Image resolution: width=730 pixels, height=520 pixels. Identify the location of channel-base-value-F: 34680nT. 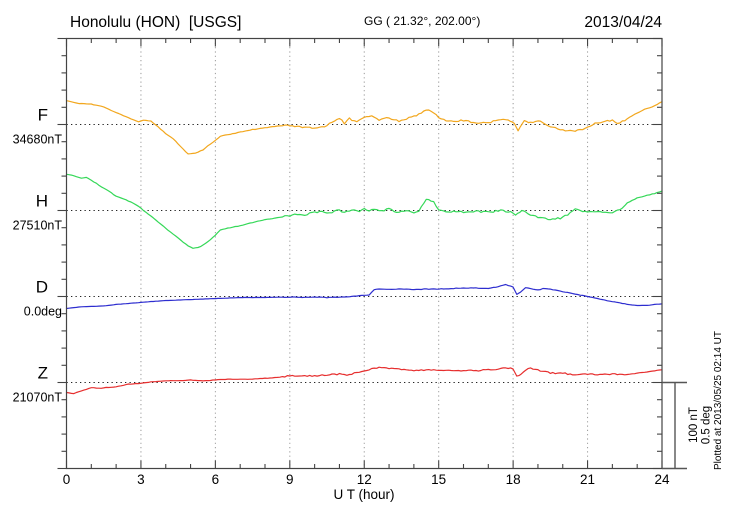
(38, 140).